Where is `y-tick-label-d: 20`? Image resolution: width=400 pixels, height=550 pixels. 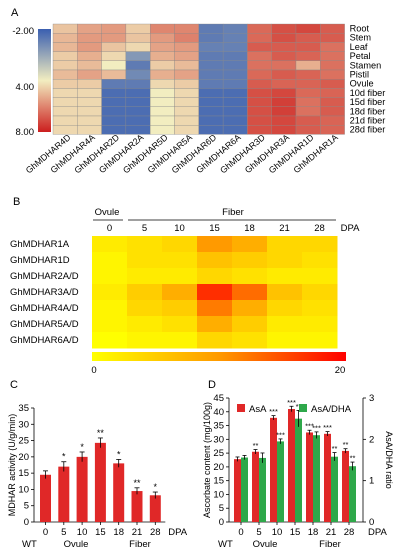 y-tick-label-d: 20 is located at coordinates (218, 467).